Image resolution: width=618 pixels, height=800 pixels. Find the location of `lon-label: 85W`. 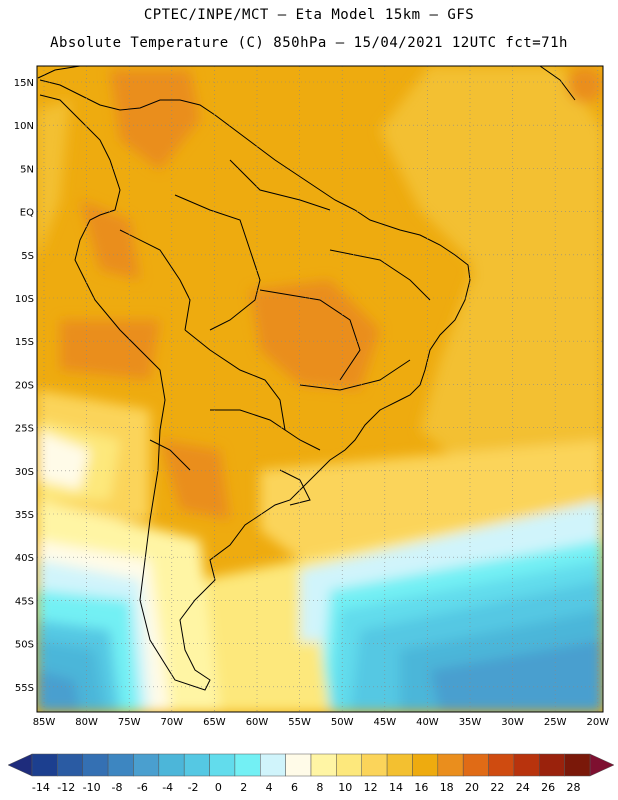

lon-label: 85W is located at coordinates (44, 722).